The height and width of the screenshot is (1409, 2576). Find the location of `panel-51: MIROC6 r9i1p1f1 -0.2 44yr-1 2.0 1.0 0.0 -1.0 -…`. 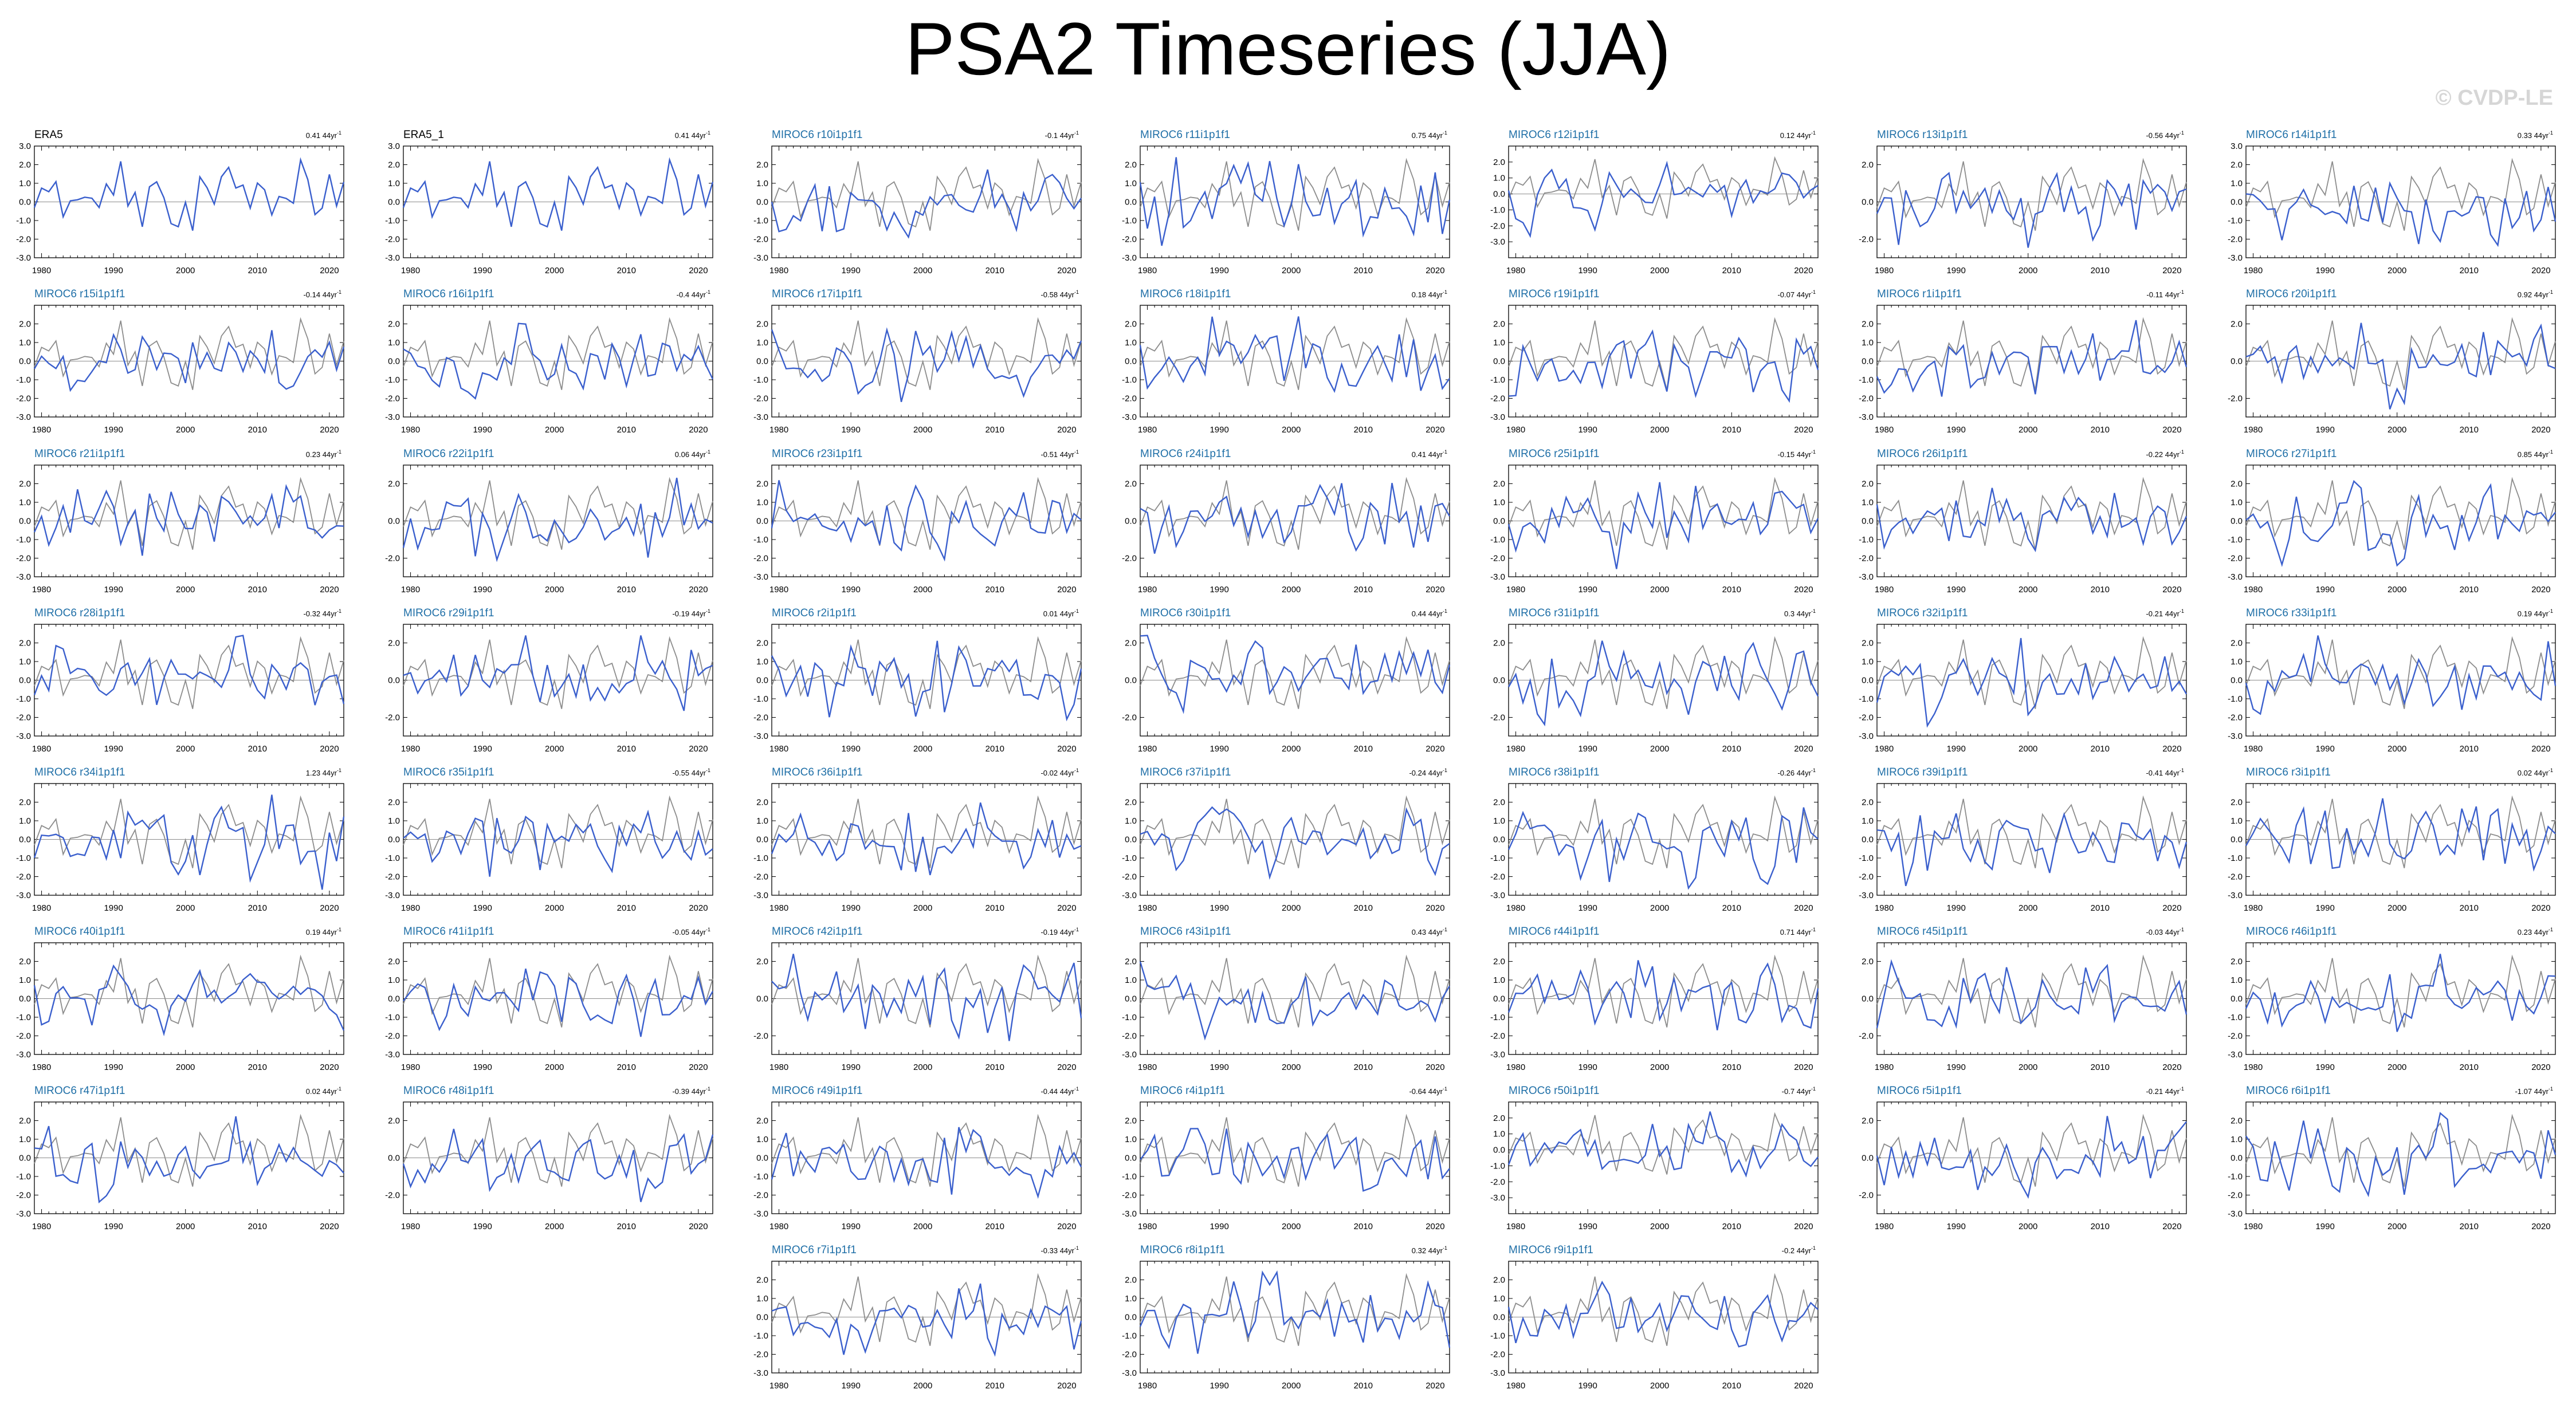

panel-51: MIROC6 r9i1p1f1 -0.2 44yr-1 2.0 1.0 0.0 -1.0 -… is located at coordinates (1655, 1317).